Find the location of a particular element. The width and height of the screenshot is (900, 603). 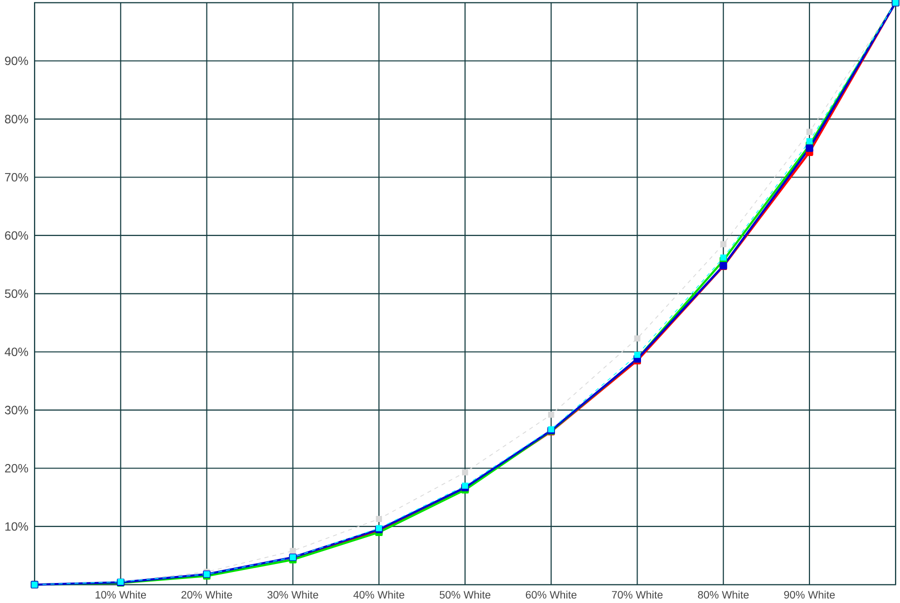

x-tick-label: 80% White is located at coordinates (723, 594).